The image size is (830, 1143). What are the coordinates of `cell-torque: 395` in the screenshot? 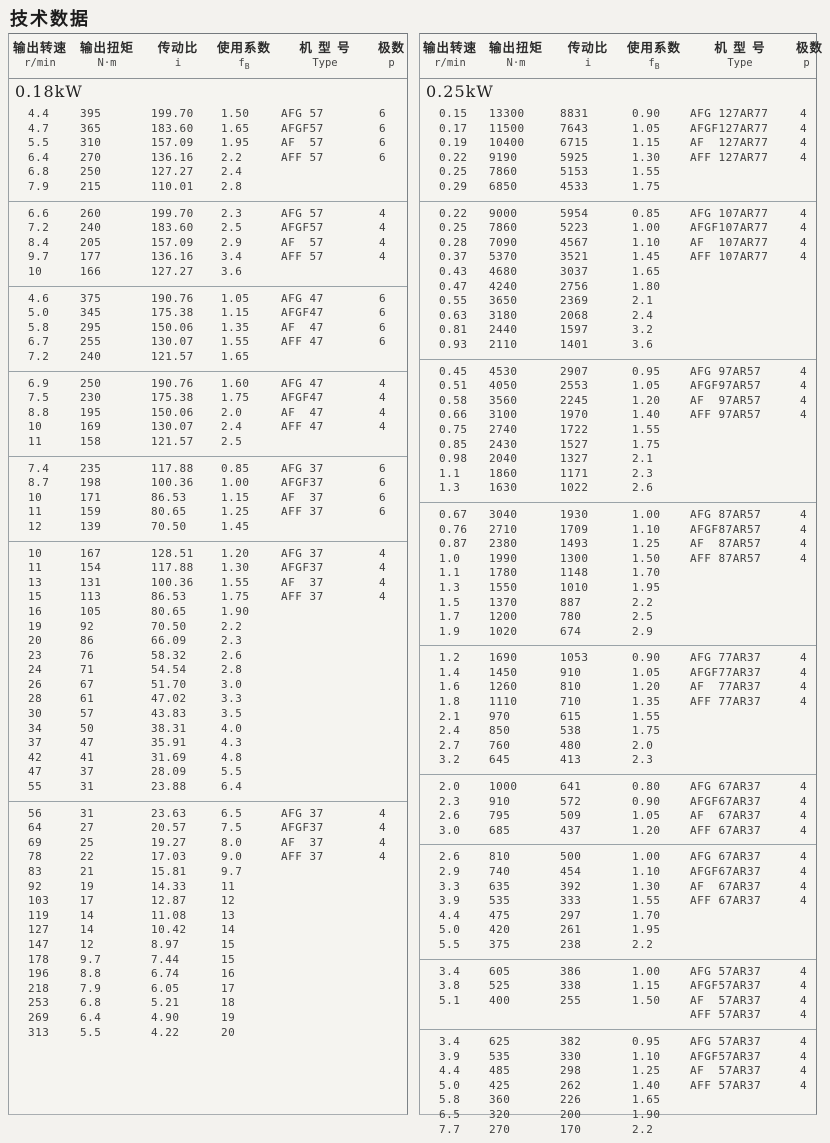 It's located at (91, 114).